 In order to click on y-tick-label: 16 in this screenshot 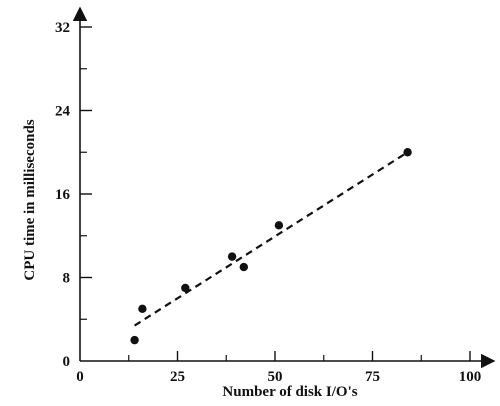, I will do `click(63, 195)`.